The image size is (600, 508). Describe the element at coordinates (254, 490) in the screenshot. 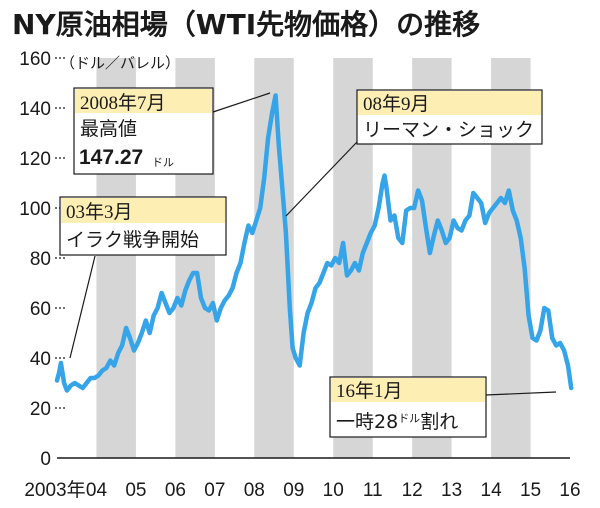

I see `x-tick-label: 08` at that location.